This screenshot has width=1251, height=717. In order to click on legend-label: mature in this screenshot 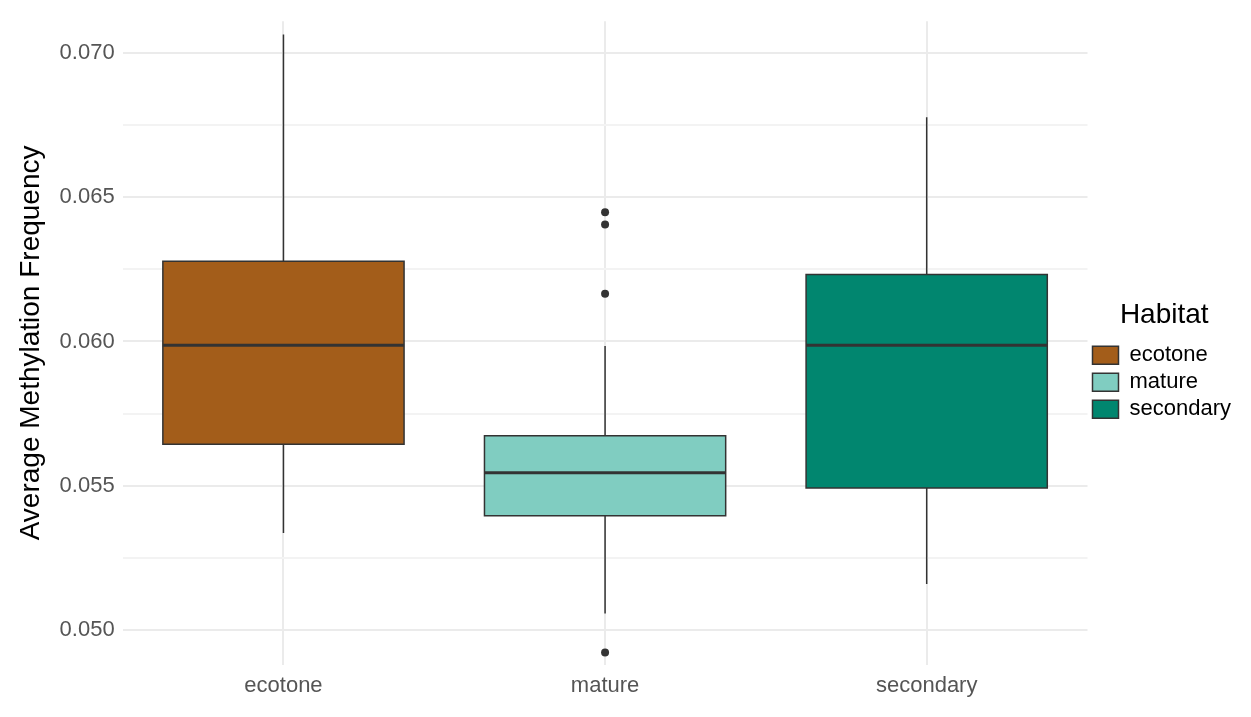, I will do `click(1163, 381)`.